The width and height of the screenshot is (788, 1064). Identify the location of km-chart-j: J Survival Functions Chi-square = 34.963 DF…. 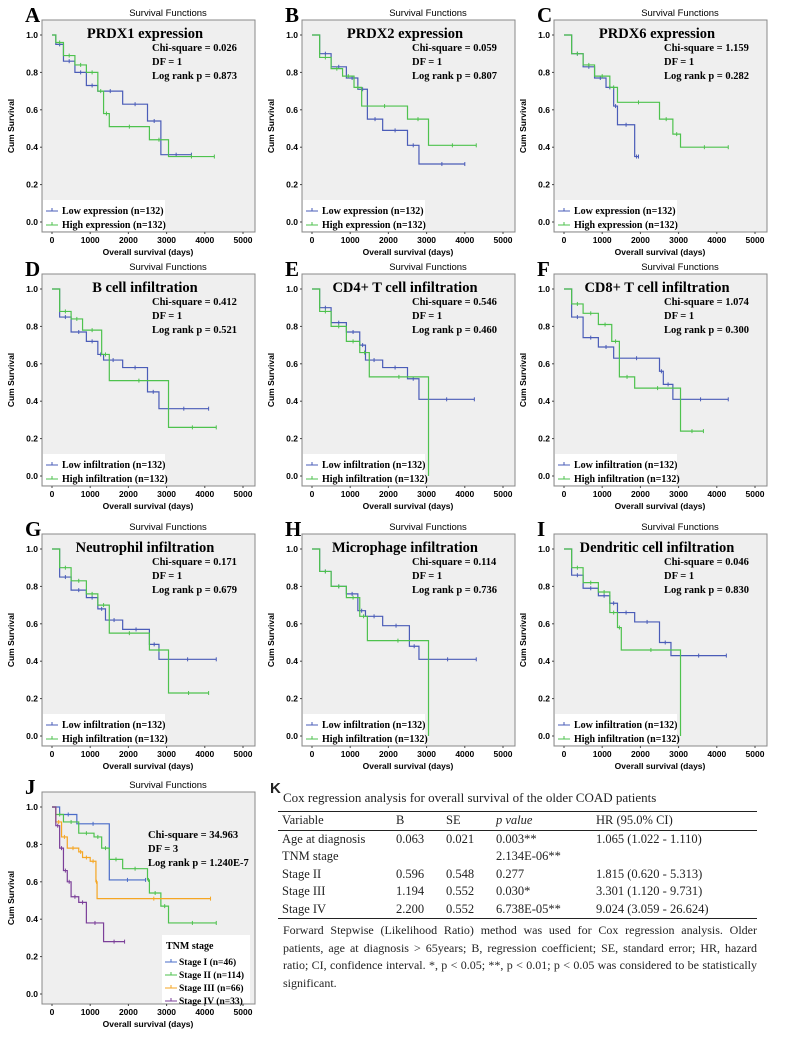
(131, 902).